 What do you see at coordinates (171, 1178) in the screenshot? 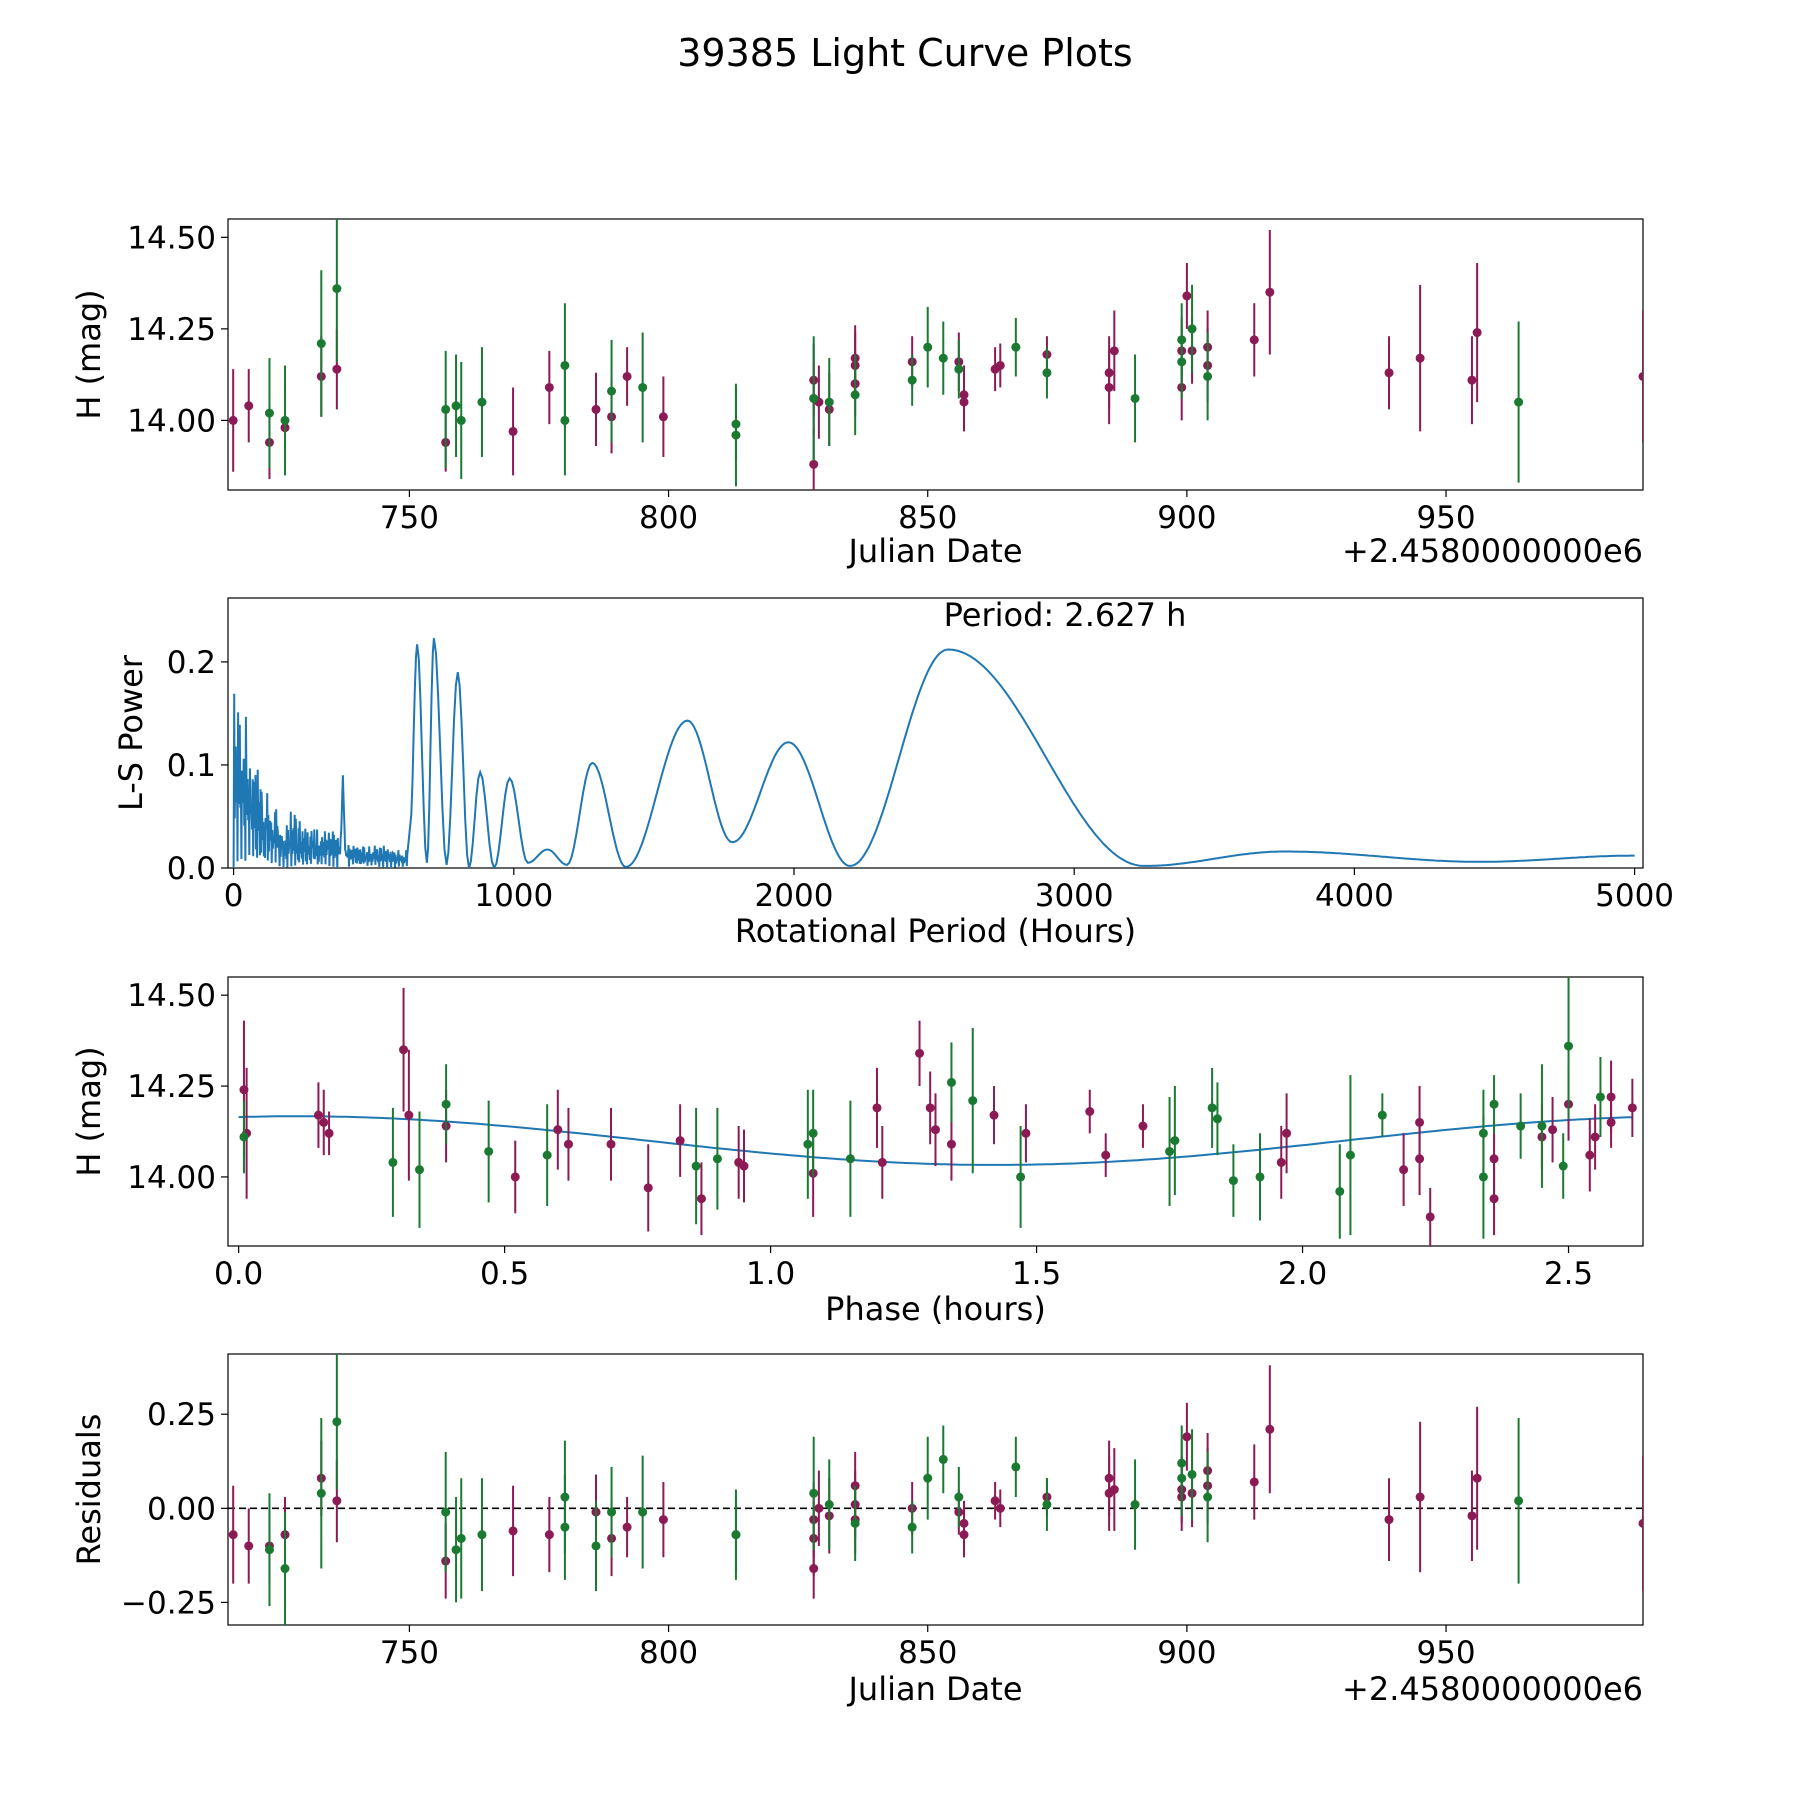
I see `y-tick-label: 14.00` at bounding box center [171, 1178].